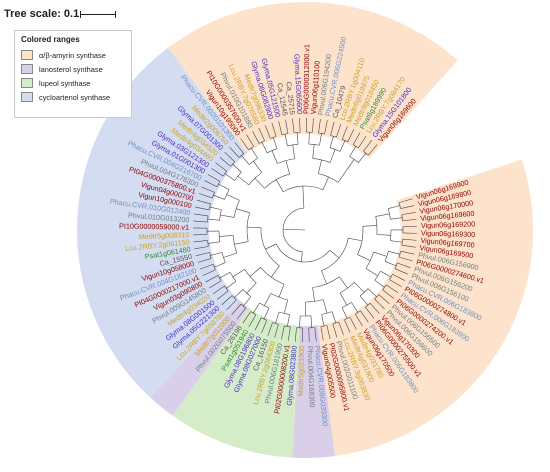 The width and height of the screenshot is (550, 472). I want to click on legend-swatch-lupeol, so click(27, 83).